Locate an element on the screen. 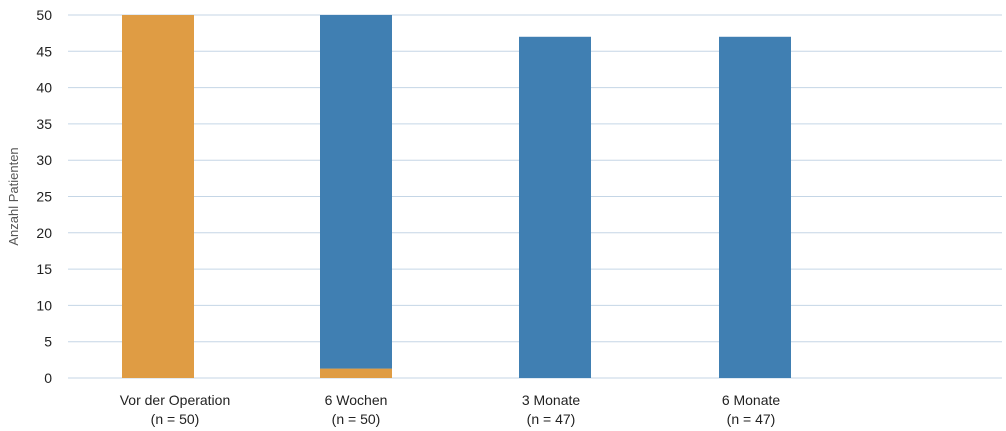 This screenshot has width=1006, height=431. y-tick-label: 20 is located at coordinates (44, 233).